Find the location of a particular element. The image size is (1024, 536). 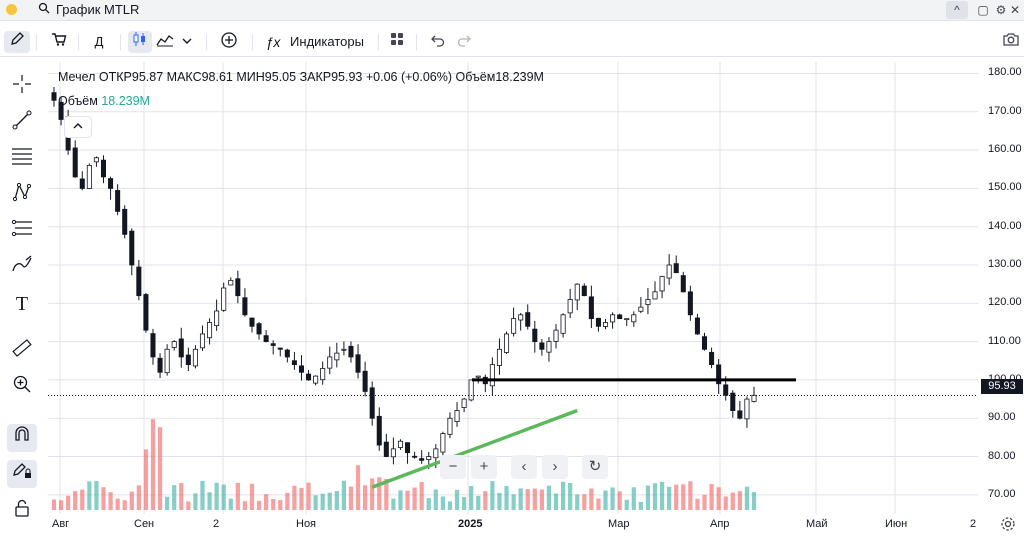

ruler-icon is located at coordinates (22, 352).